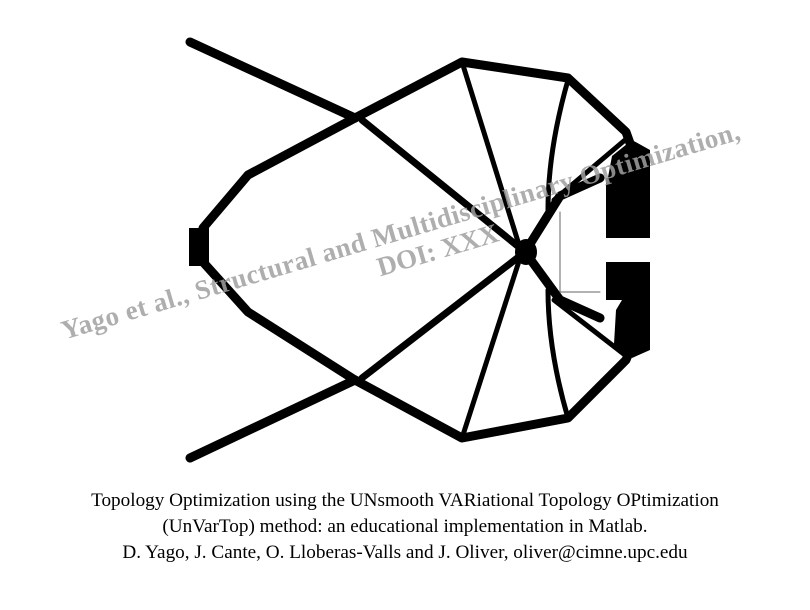  I want to click on right-c-lower-bar, so click(628, 281).